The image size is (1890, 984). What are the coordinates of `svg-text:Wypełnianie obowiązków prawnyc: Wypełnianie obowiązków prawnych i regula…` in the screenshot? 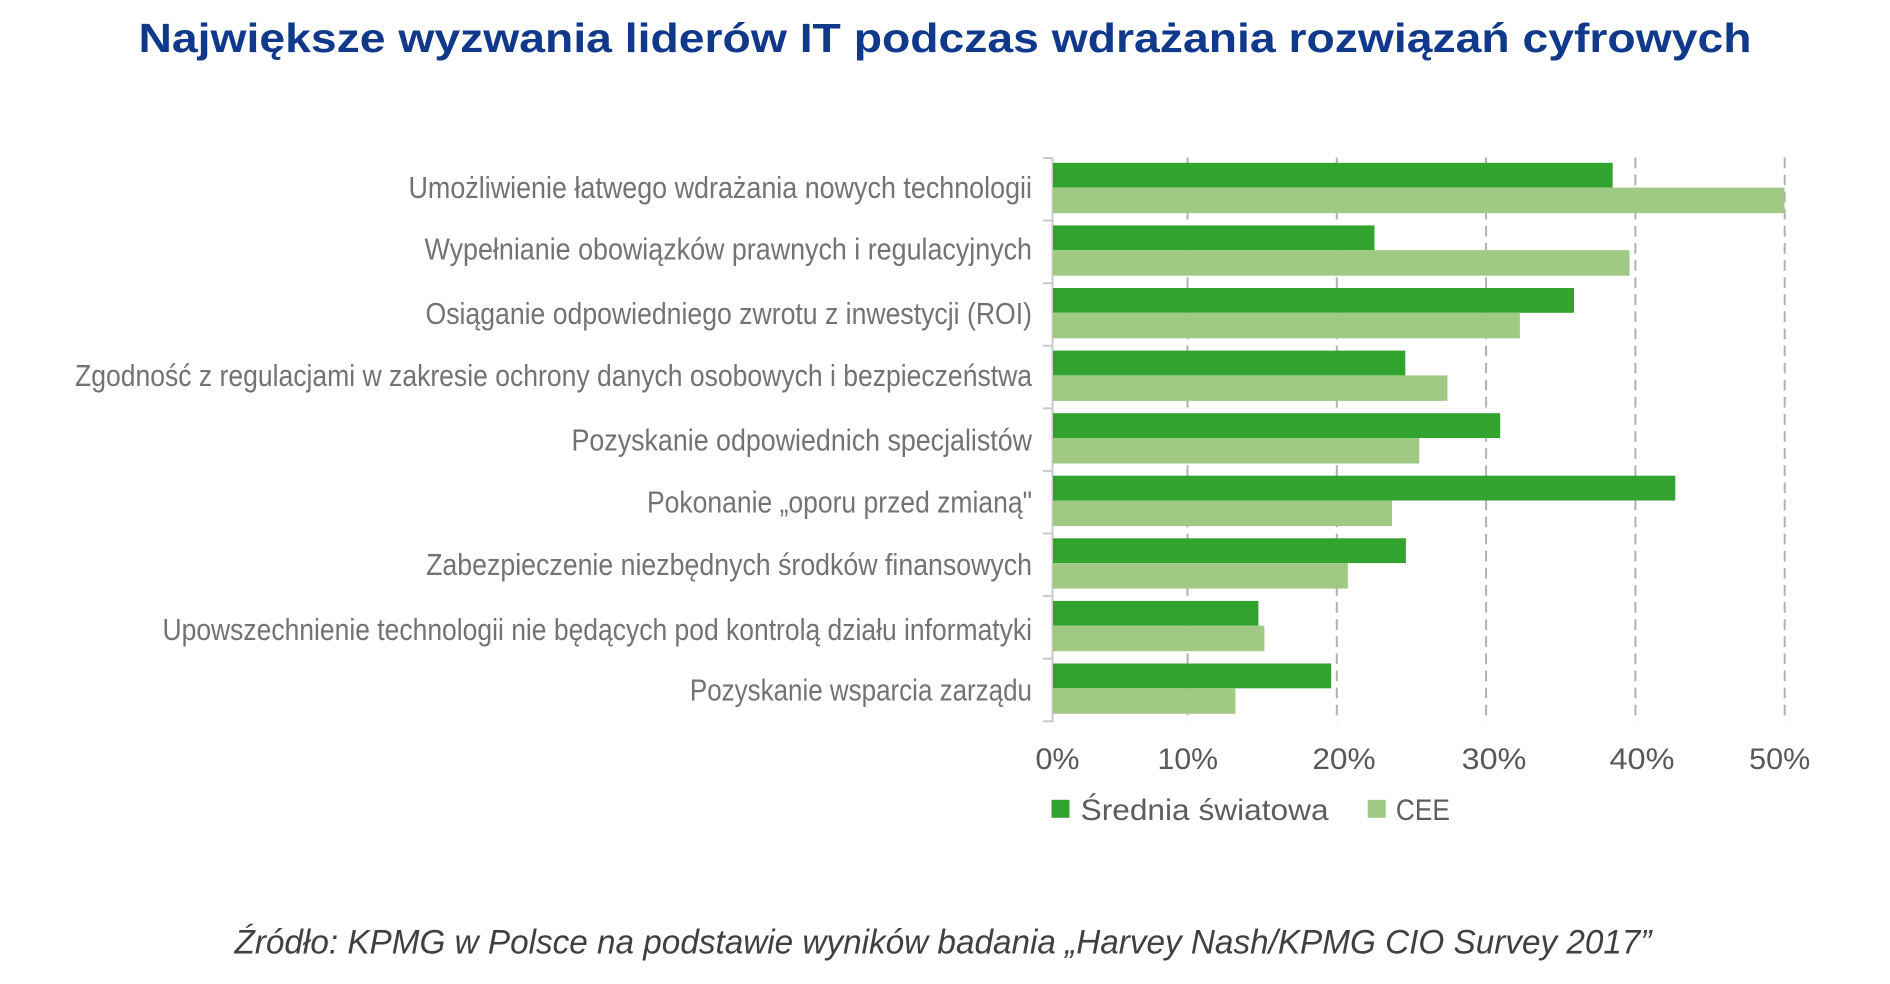 It's located at (729, 248).